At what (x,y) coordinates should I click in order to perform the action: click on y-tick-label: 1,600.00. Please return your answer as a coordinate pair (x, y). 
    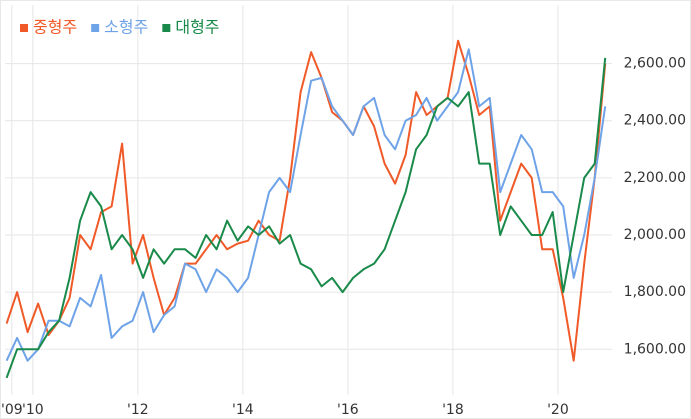
    Looking at the image, I should click on (655, 349).